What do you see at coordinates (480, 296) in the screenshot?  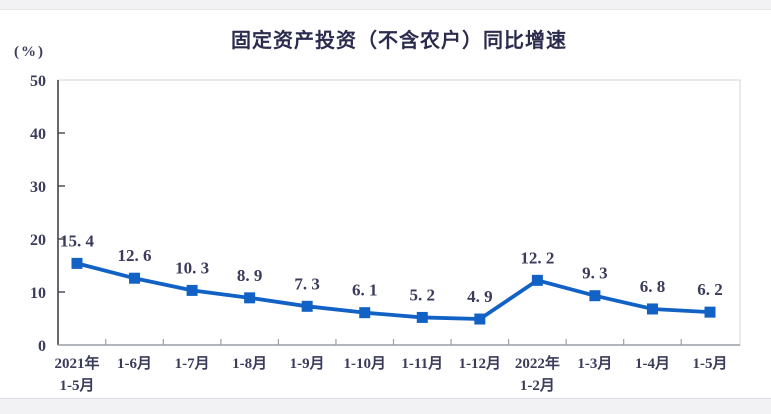 I see `data-point-value-label: 4. 9` at bounding box center [480, 296].